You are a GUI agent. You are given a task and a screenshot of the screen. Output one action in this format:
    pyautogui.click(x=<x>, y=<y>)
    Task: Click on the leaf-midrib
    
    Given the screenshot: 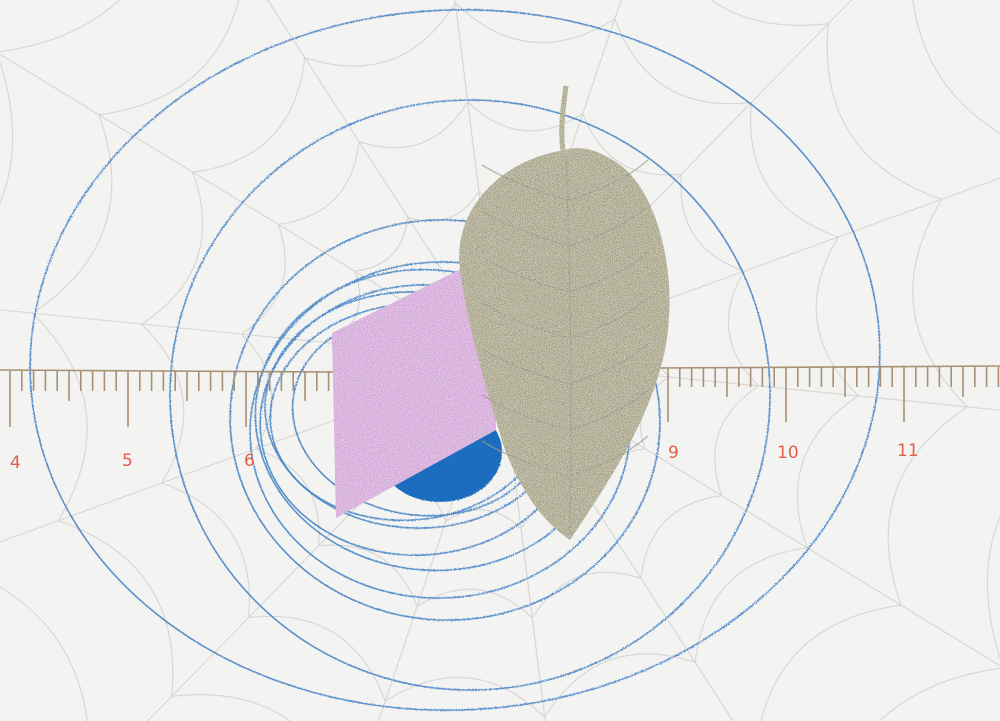 What is the action you would take?
    pyautogui.click(x=568, y=345)
    